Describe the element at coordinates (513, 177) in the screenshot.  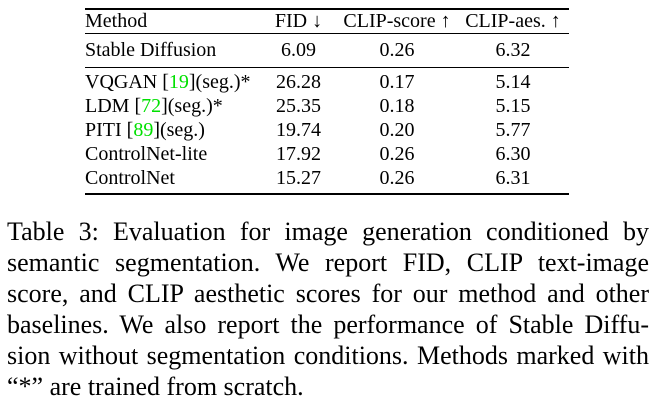
I see `cell-clip-aes: 6.31` at that location.